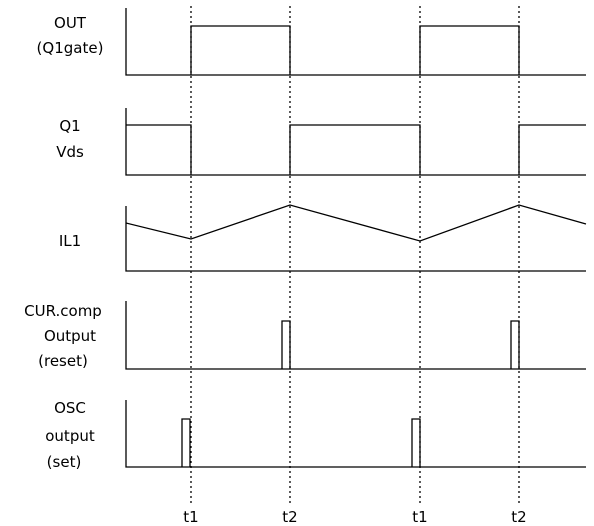 This screenshot has height=526, width=594. Describe the element at coordinates (301, 442) in the screenshot. I see `osc-waveform` at that location.